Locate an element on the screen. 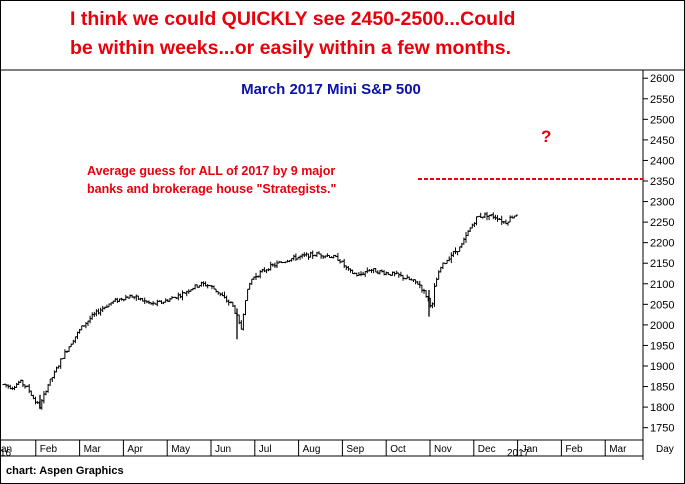 Image resolution: width=685 pixels, height=484 pixels. y-tick-label: 2000 is located at coordinates (662, 326).